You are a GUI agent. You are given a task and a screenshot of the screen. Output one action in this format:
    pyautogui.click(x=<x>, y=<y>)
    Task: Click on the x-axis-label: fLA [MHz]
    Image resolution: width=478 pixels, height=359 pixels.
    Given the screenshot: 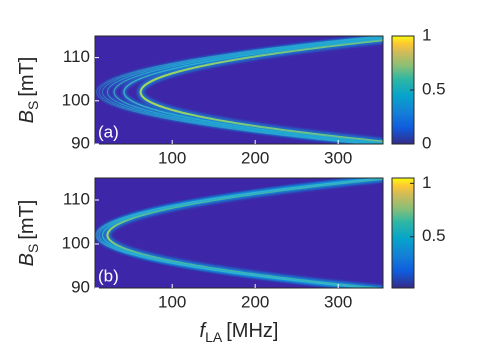 What is the action you would take?
    pyautogui.click(x=239, y=332)
    